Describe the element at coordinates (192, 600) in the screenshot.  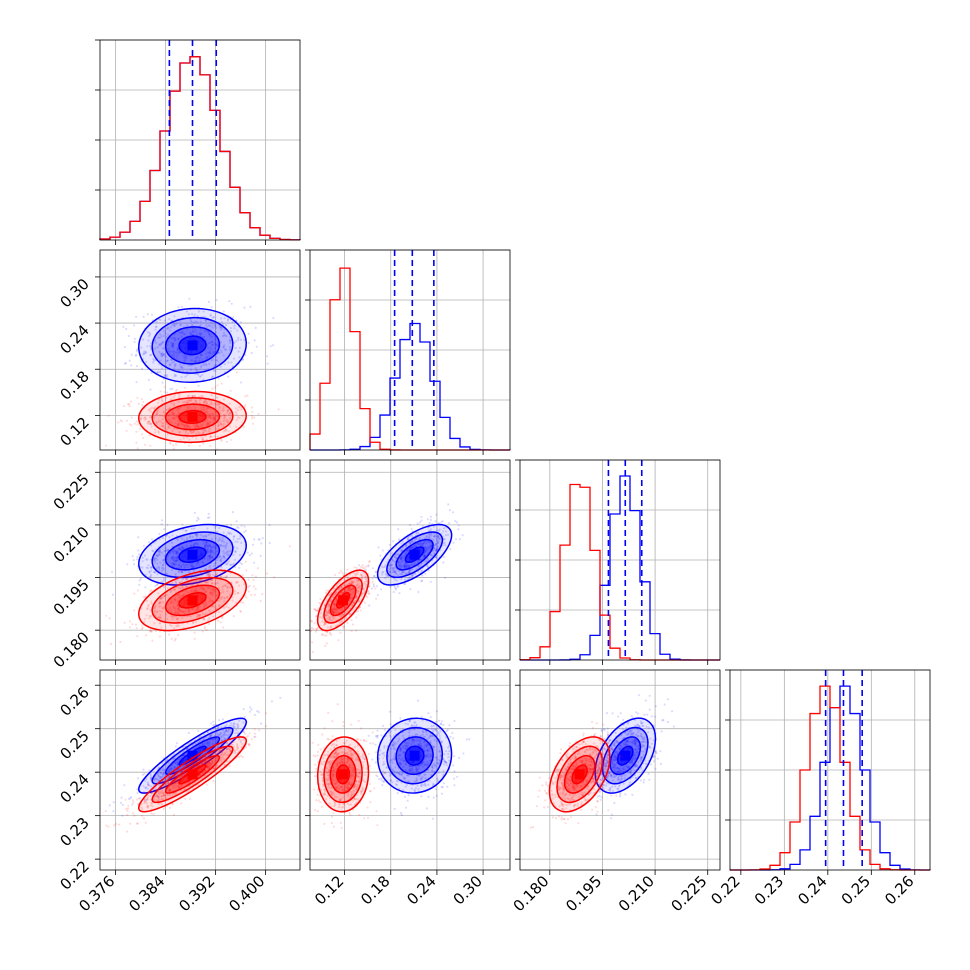
I see `contour-line-b` at that location.